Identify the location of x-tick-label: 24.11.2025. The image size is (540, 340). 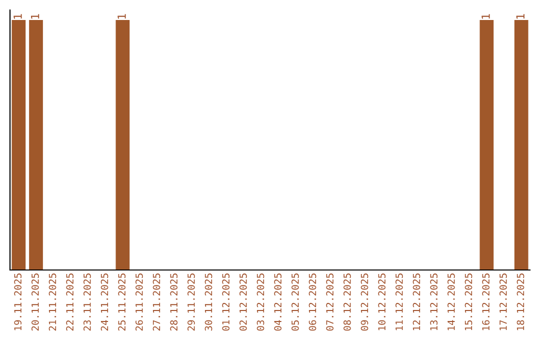
(104, 302).